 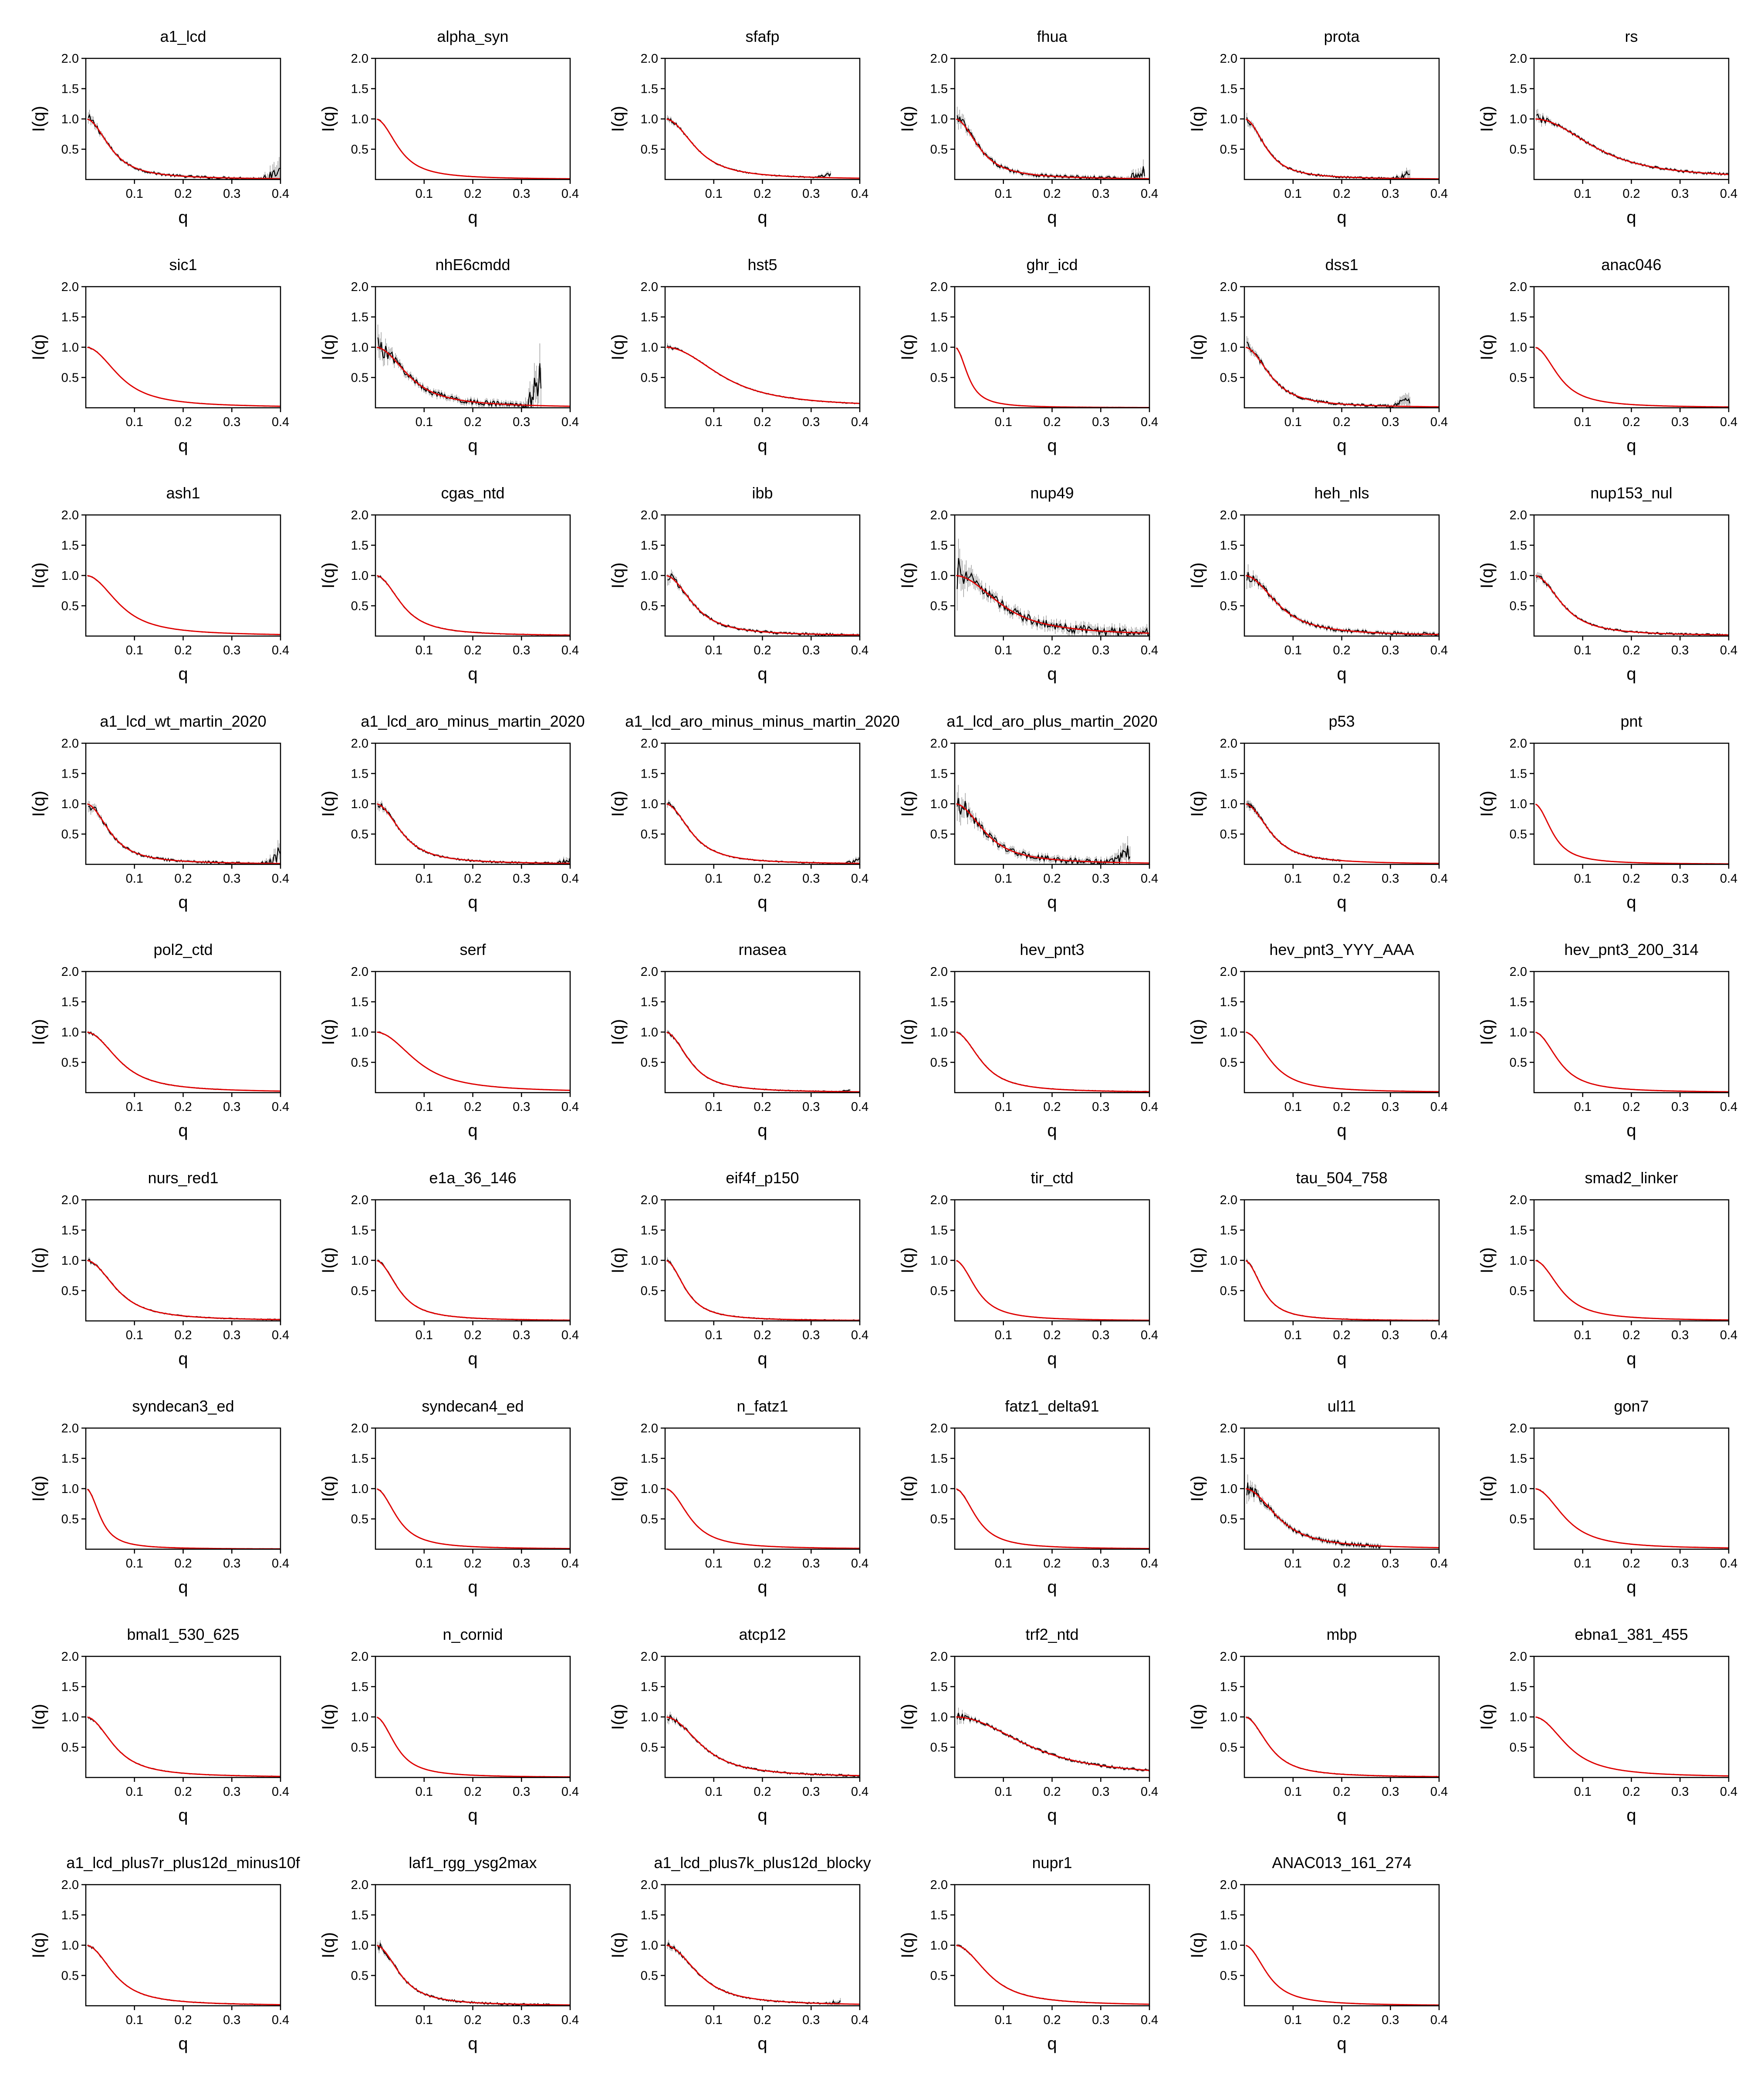 I want to click on subplot-title: pnt, so click(x=1631, y=721).